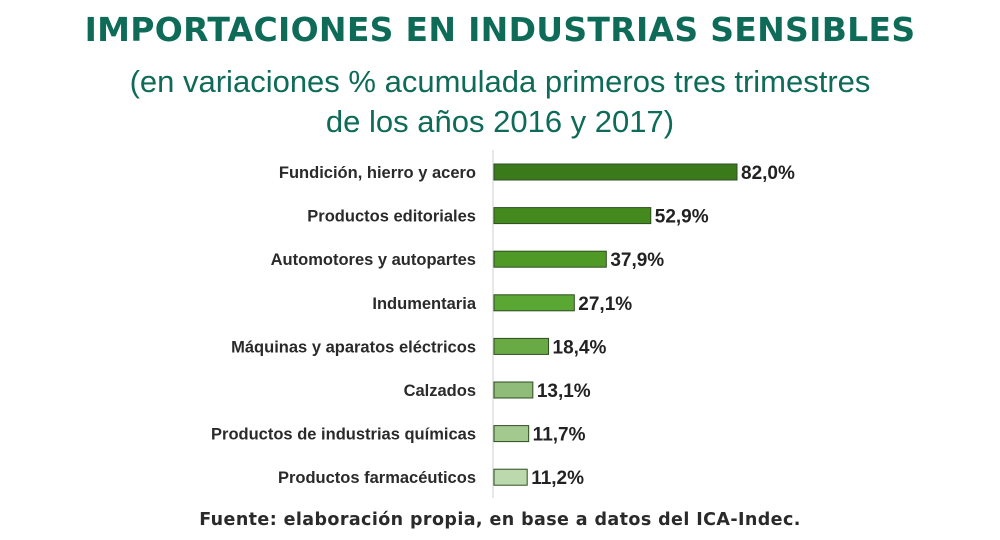  I want to click on data-label: 27,1%, so click(605, 304).